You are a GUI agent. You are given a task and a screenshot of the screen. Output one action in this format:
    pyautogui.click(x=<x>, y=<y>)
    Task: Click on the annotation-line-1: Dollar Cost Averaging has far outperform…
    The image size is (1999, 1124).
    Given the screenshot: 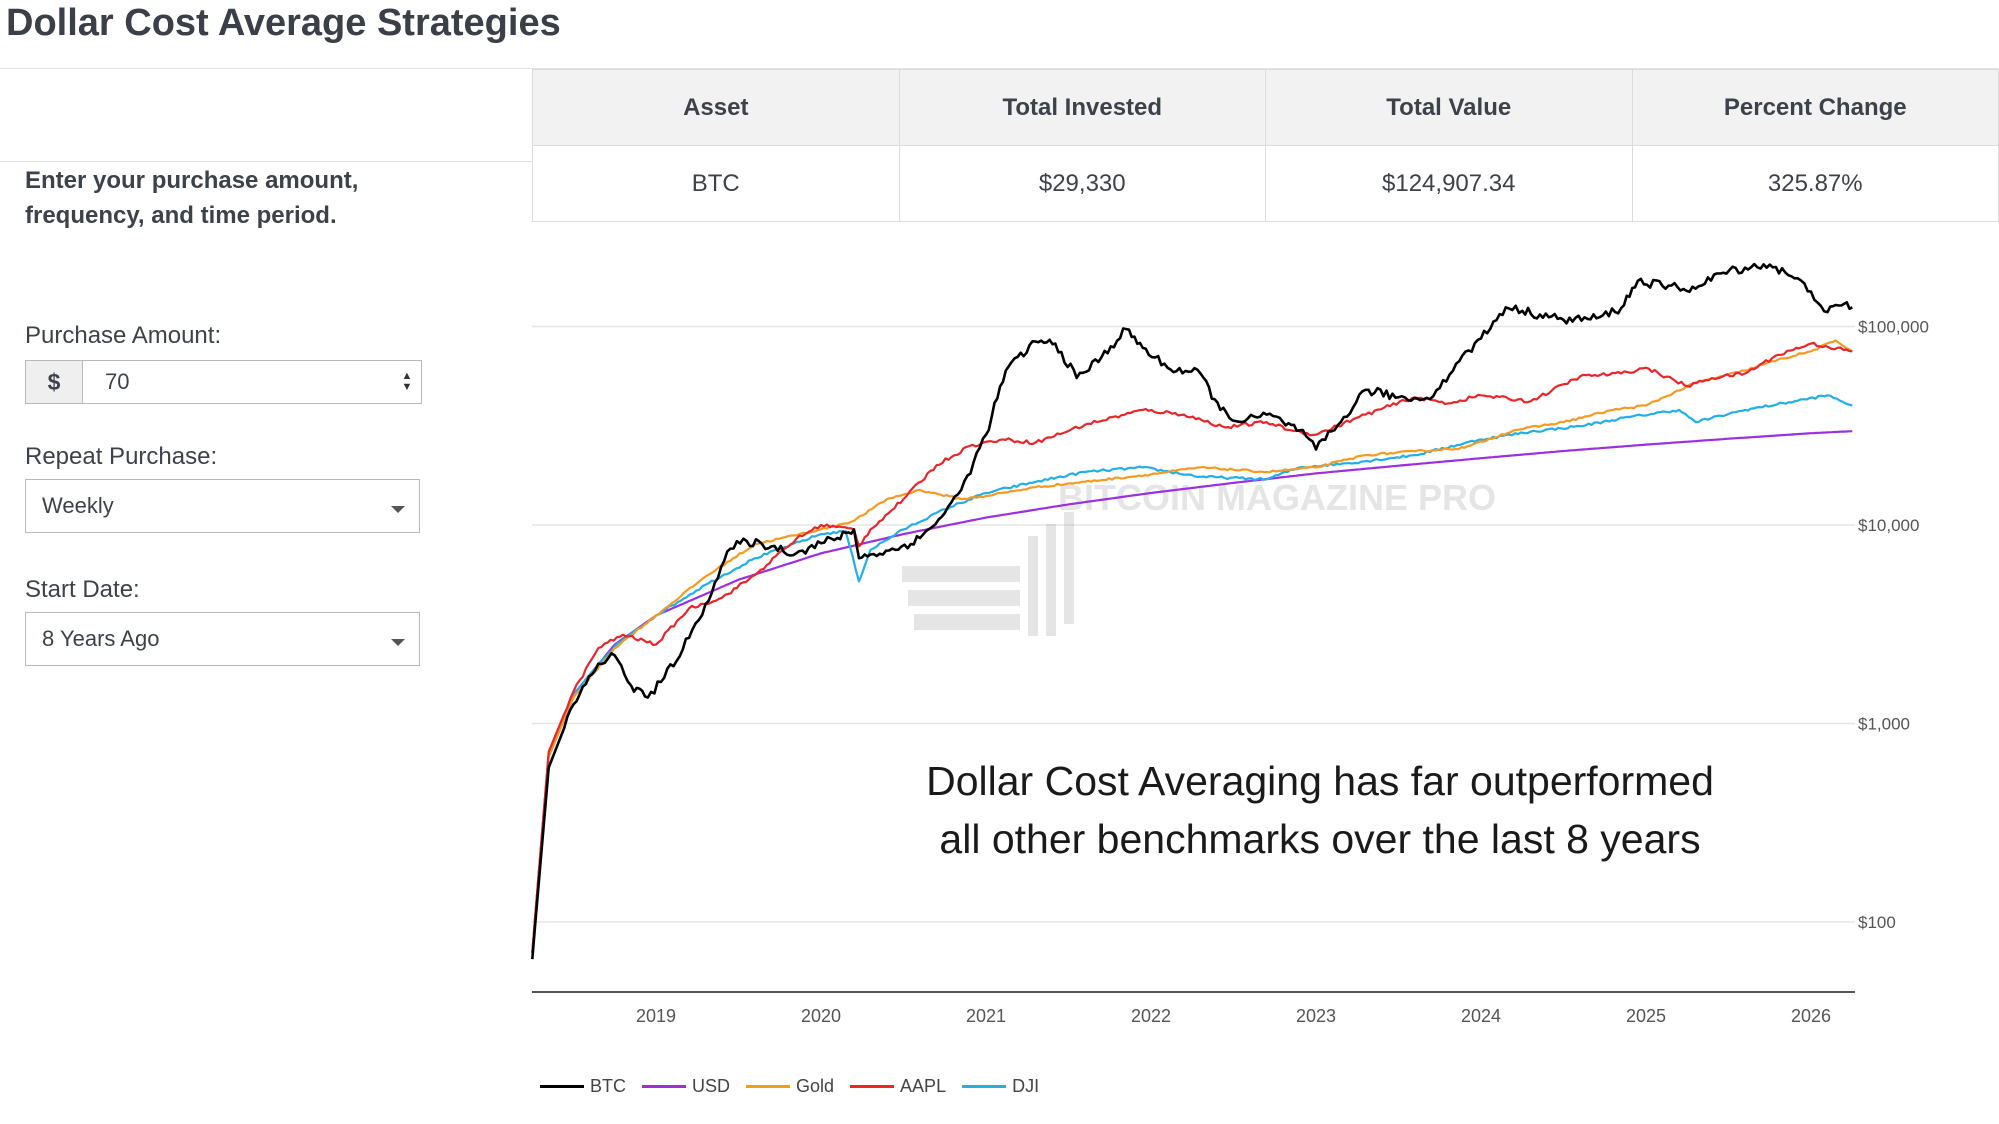 What is the action you would take?
    pyautogui.click(x=1320, y=781)
    